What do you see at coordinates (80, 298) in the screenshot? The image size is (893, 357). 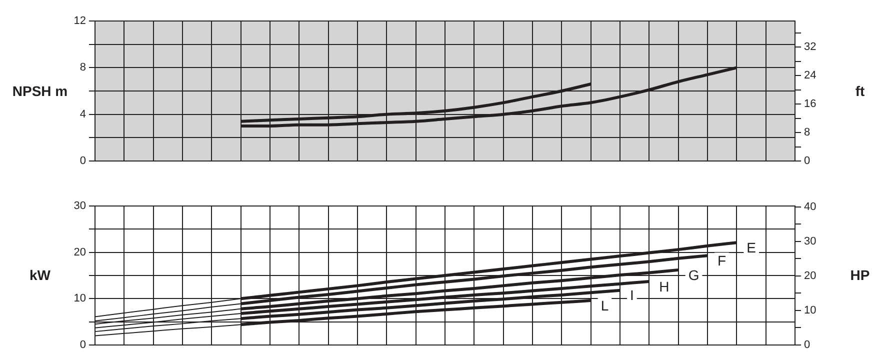 I see `y-tick-label: 10` at bounding box center [80, 298].